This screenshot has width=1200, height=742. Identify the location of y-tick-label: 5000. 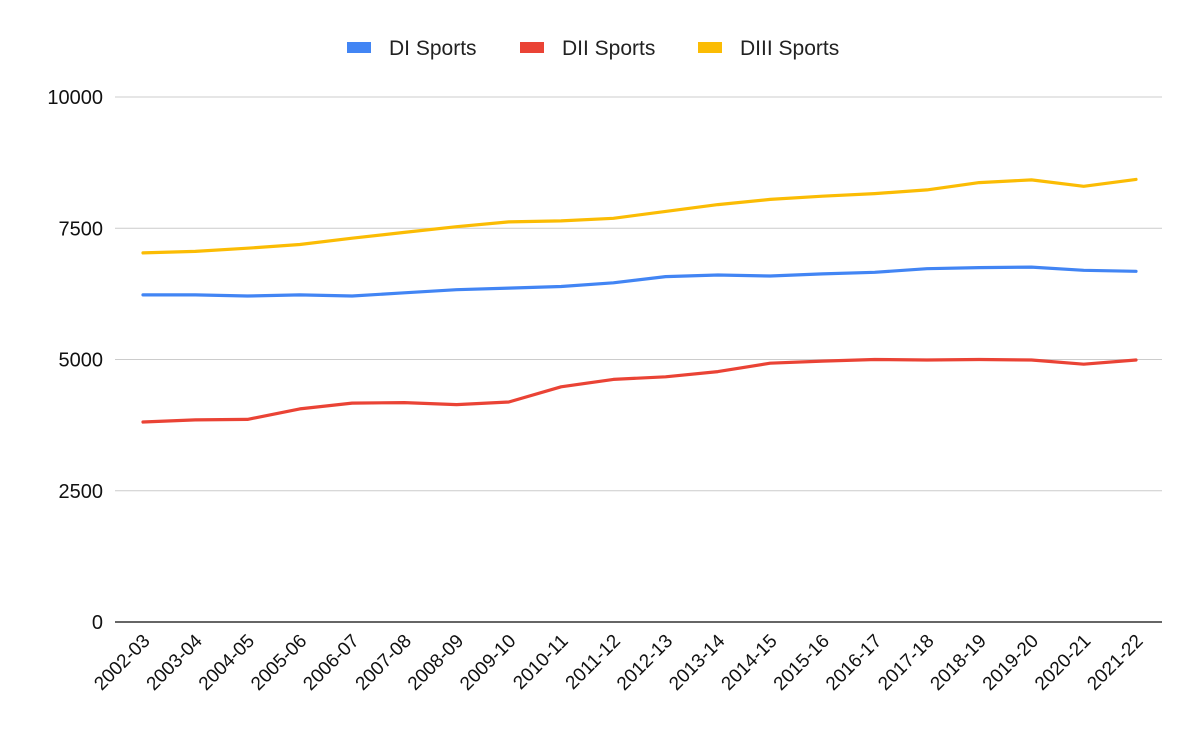
(81, 361).